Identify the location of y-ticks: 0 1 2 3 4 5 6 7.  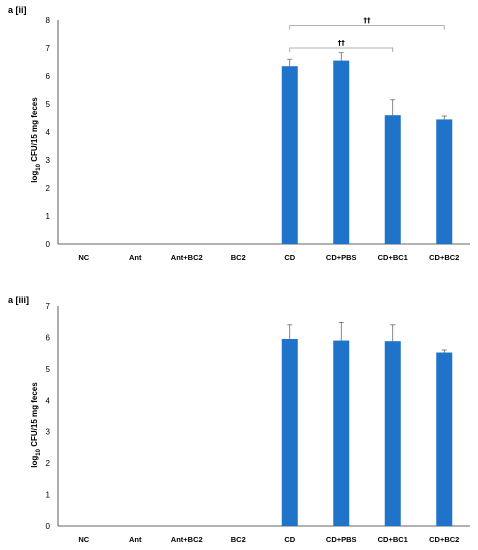
(48, 416).